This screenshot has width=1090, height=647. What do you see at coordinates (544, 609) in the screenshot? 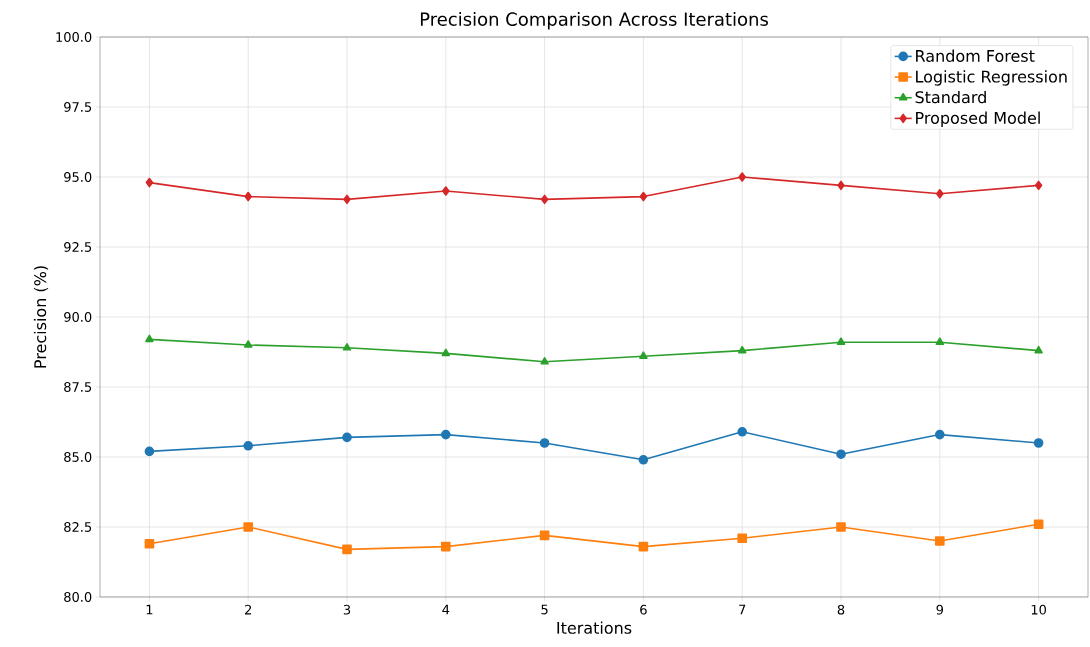
I see `x-tick-label: 5` at bounding box center [544, 609].